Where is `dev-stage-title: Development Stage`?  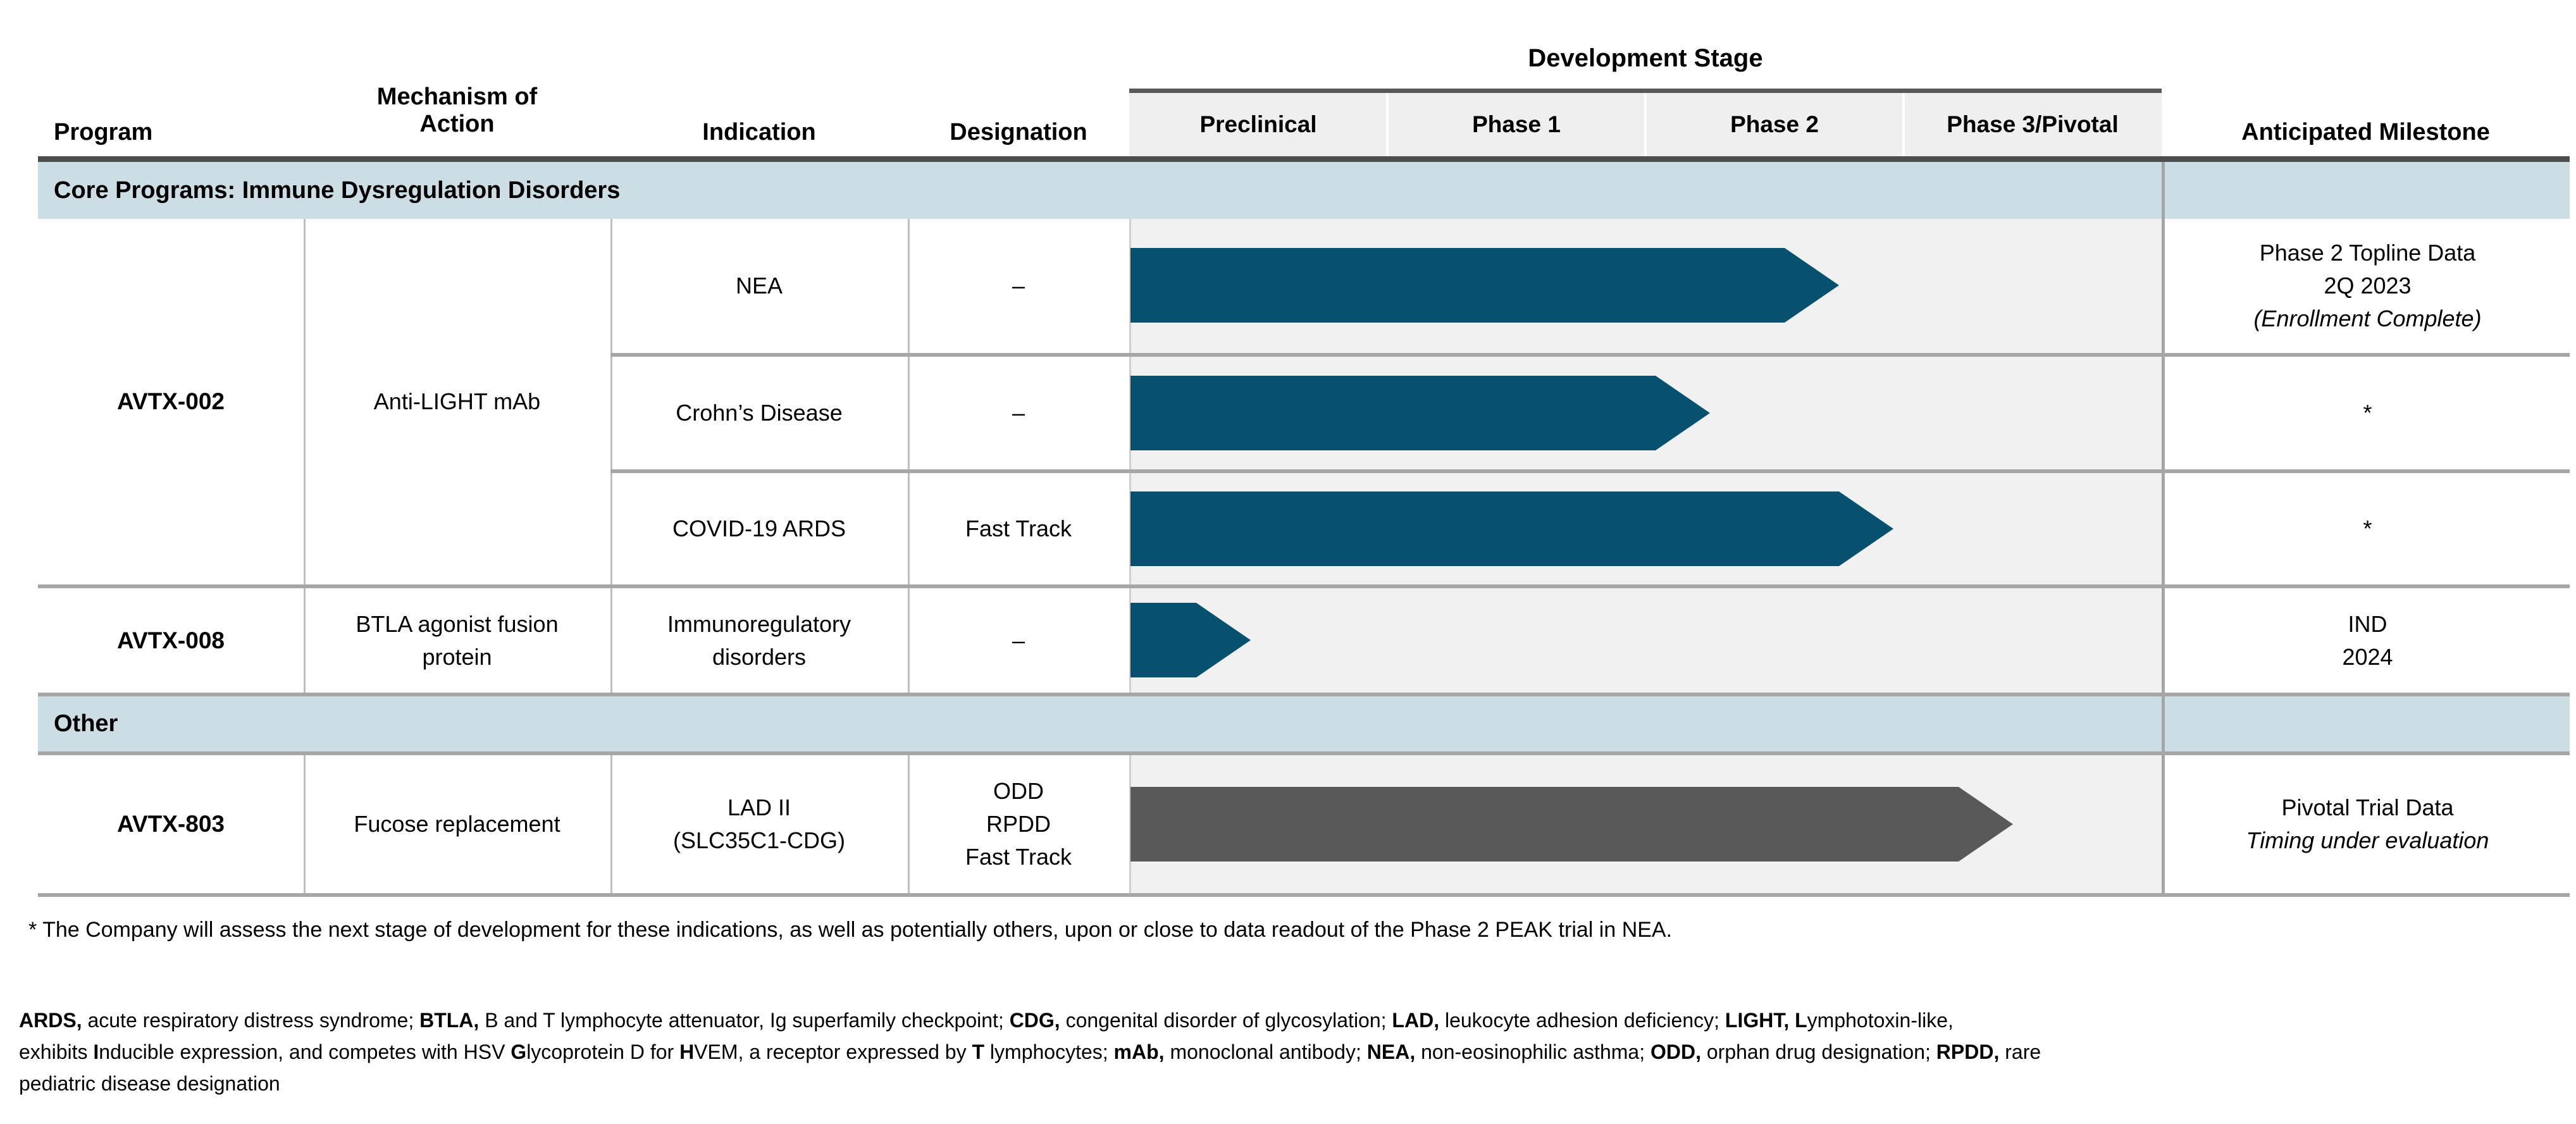
dev-stage-title: Development Stage is located at coordinates (1646, 58).